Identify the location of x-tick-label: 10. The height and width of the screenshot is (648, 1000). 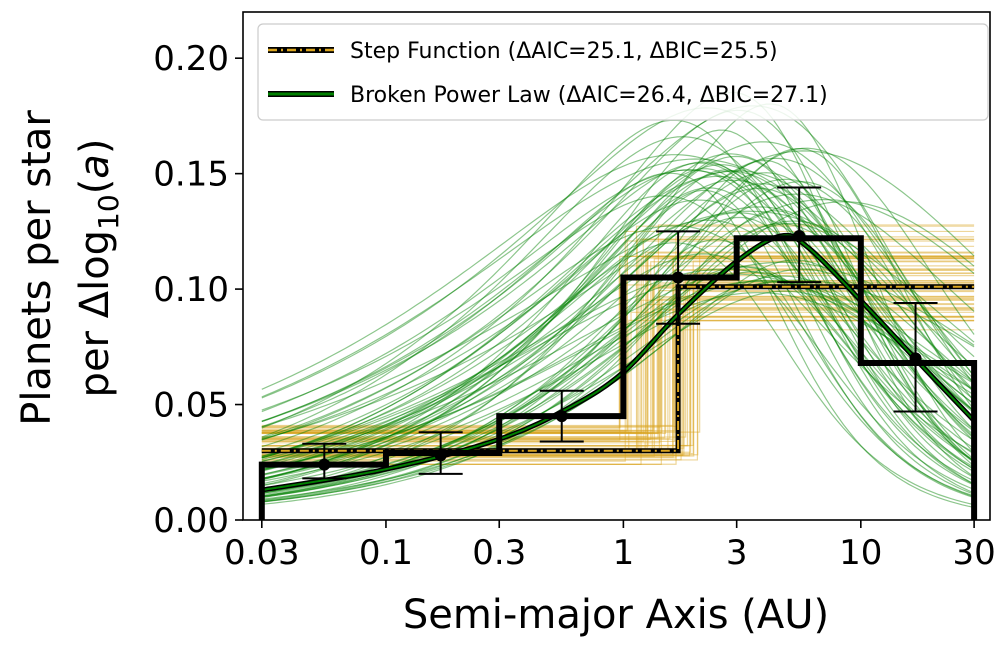
(860, 553).